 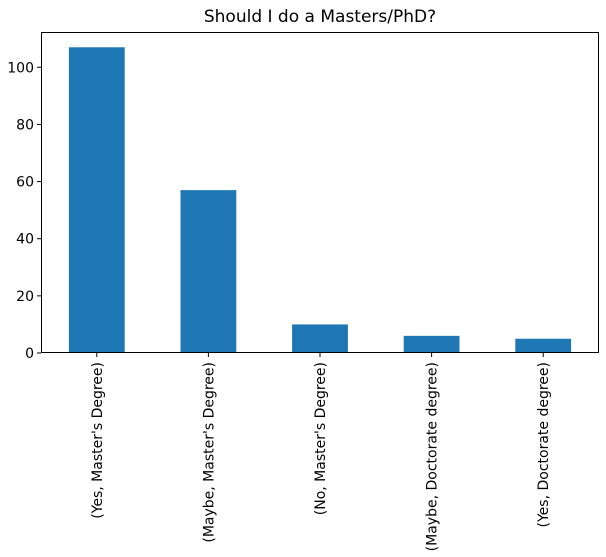 What do you see at coordinates (98, 440) in the screenshot?
I see `x-tick-label: (Yes, Master's Degree)` at bounding box center [98, 440].